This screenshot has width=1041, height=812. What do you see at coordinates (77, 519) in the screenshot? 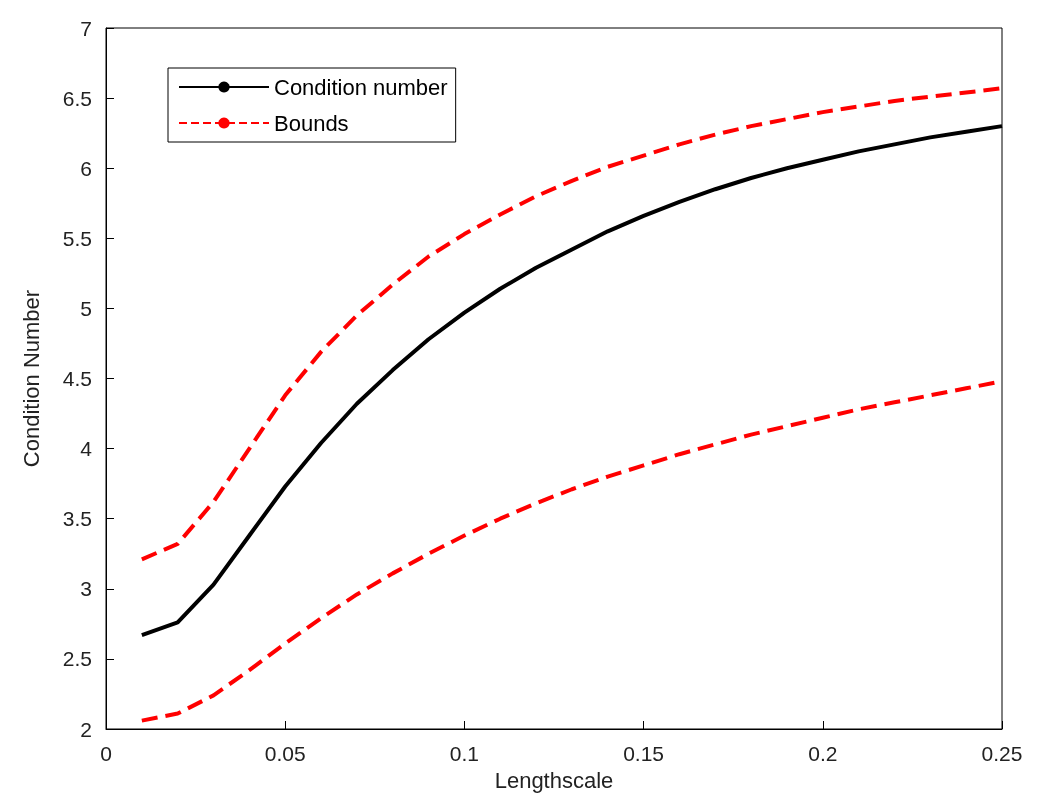
I see `y-tick-label: 3.5` at bounding box center [77, 519].